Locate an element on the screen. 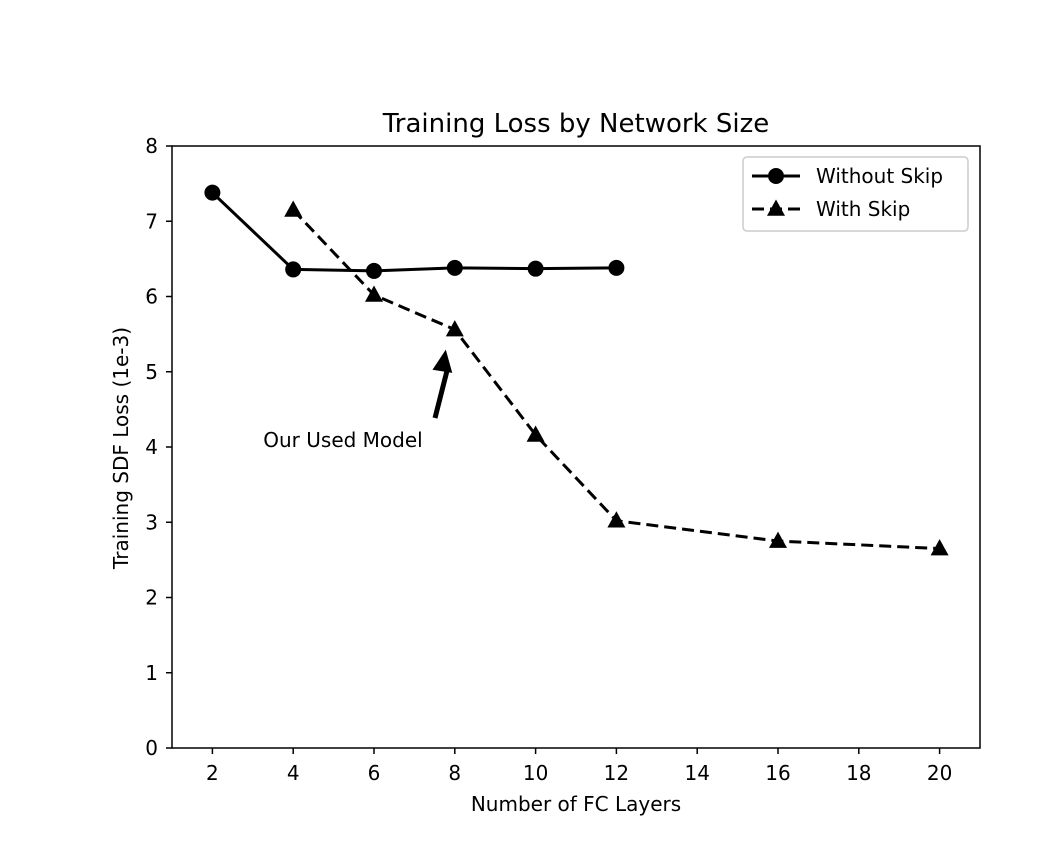  x-tick-label: 20 is located at coordinates (939, 773).